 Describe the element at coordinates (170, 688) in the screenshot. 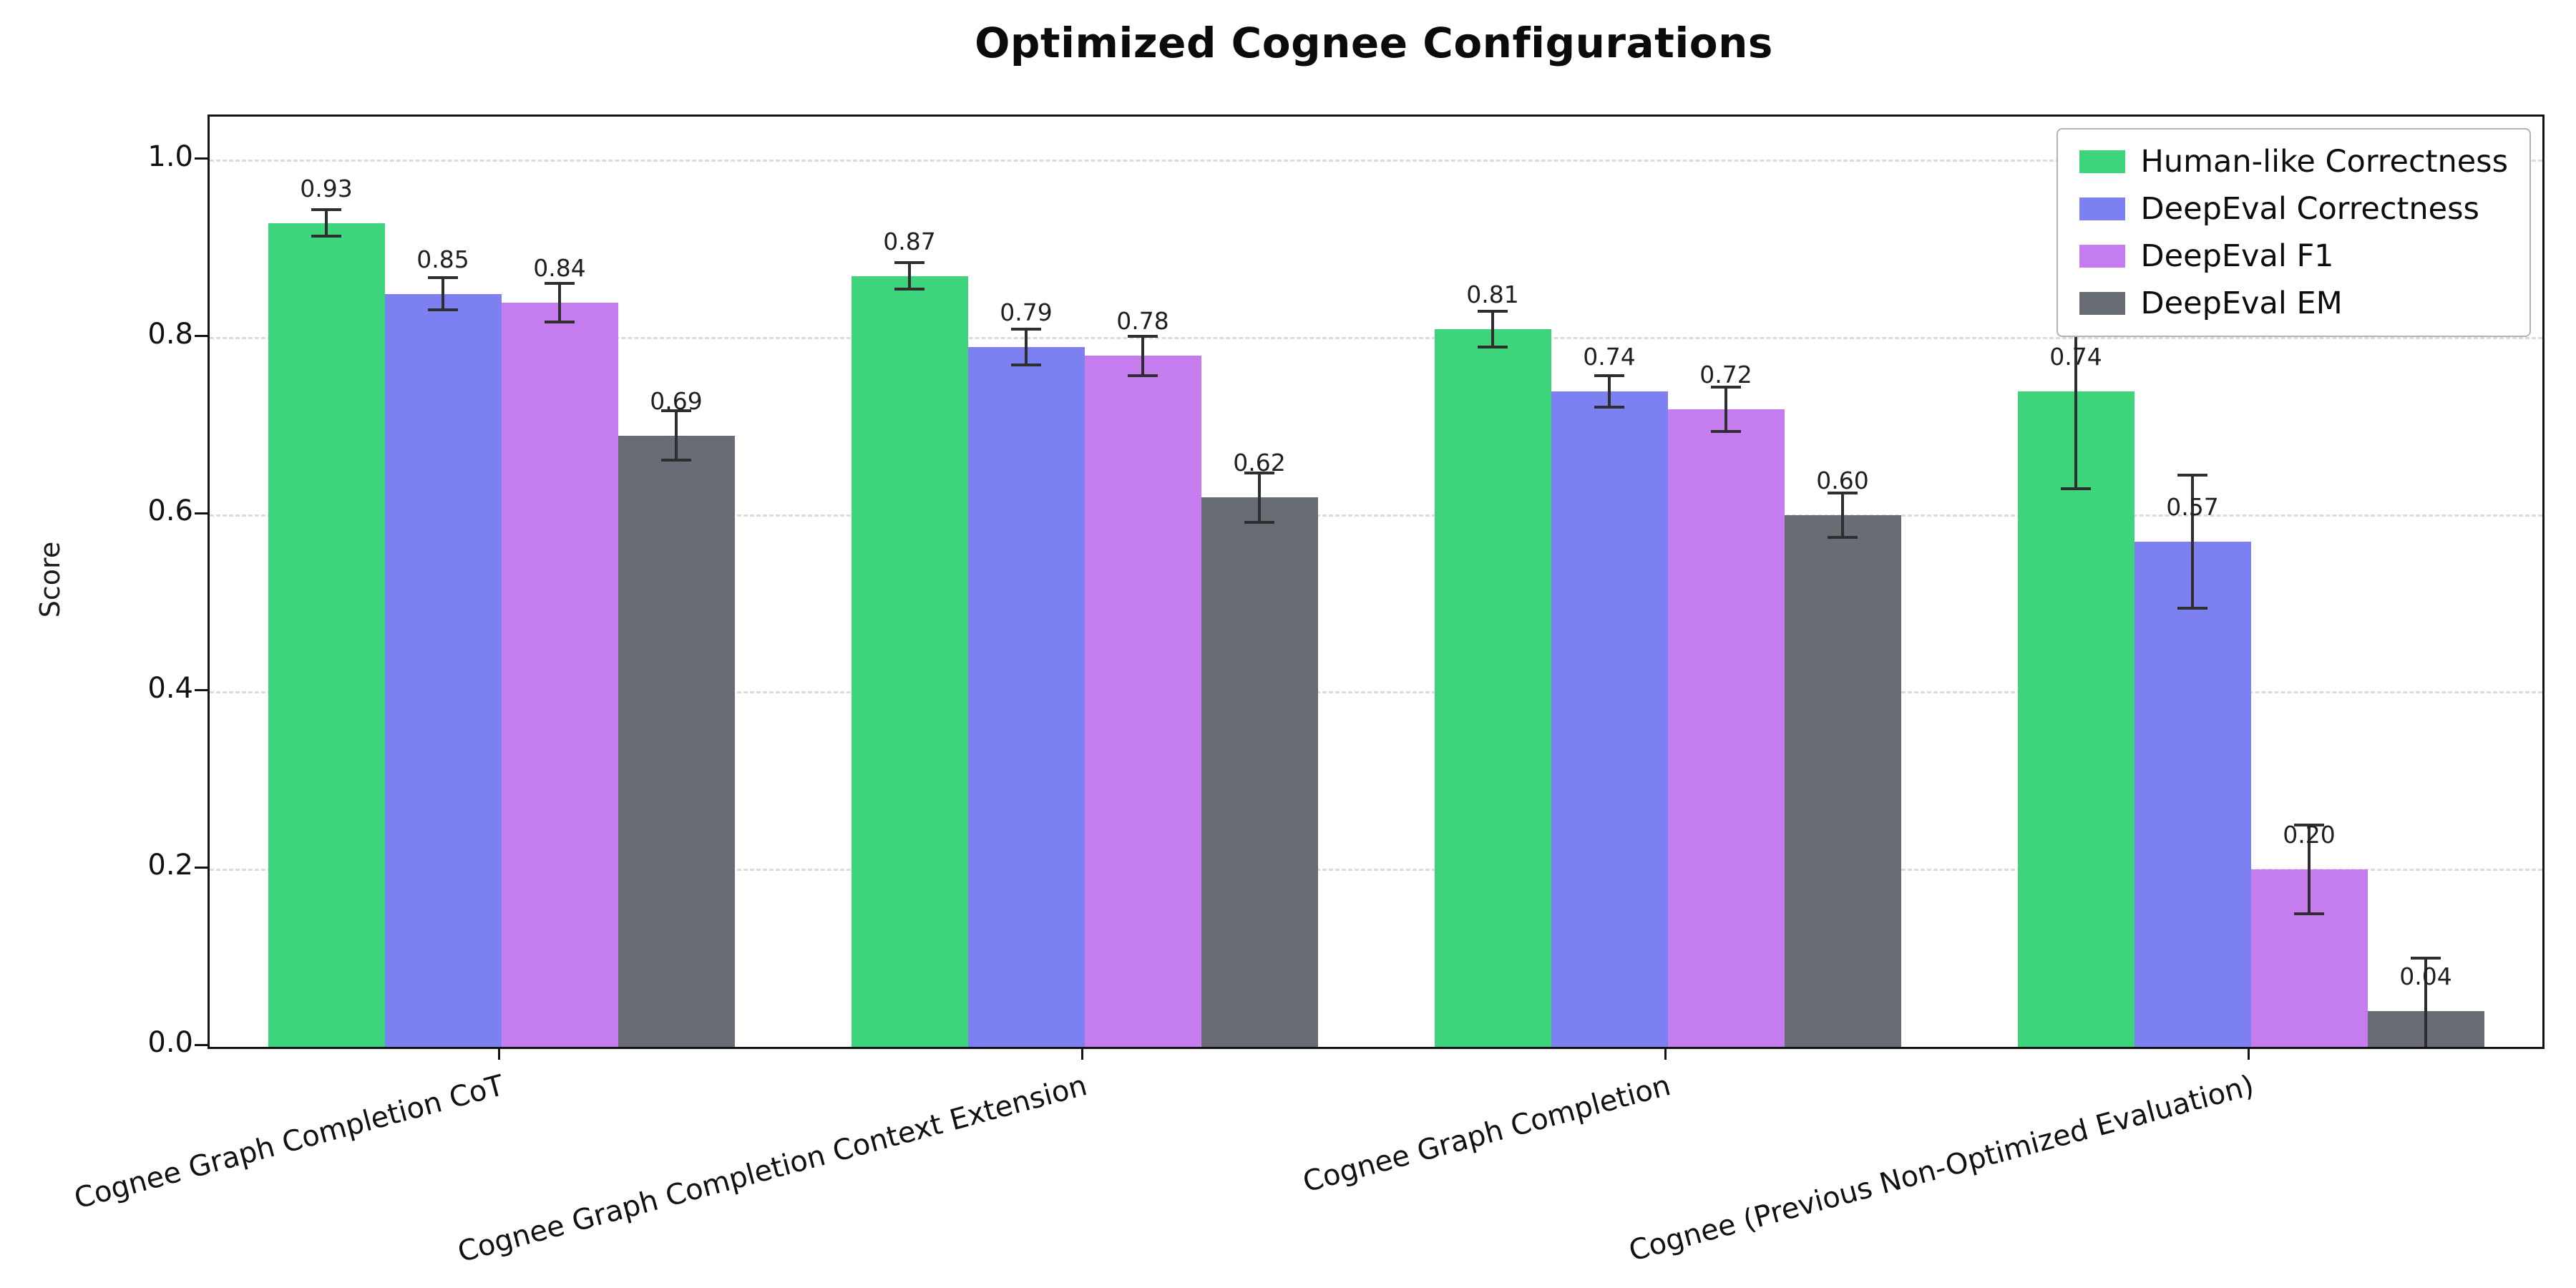

I see `y-tick-label-0.4: 0.4` at that location.